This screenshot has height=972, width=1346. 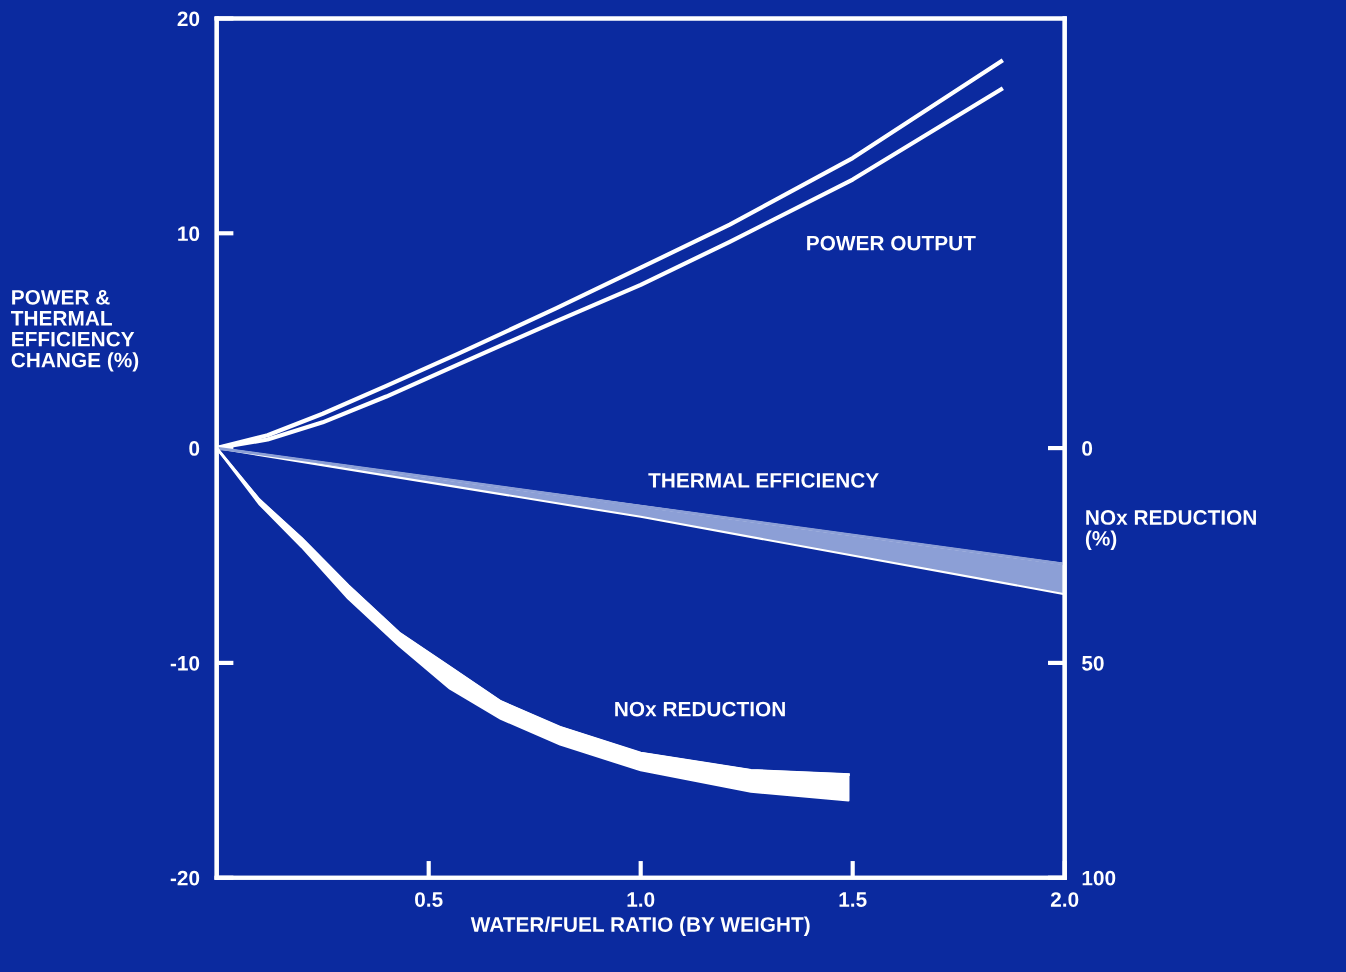 What do you see at coordinates (891, 243) in the screenshot?
I see `text: POWER OUTPUT` at bounding box center [891, 243].